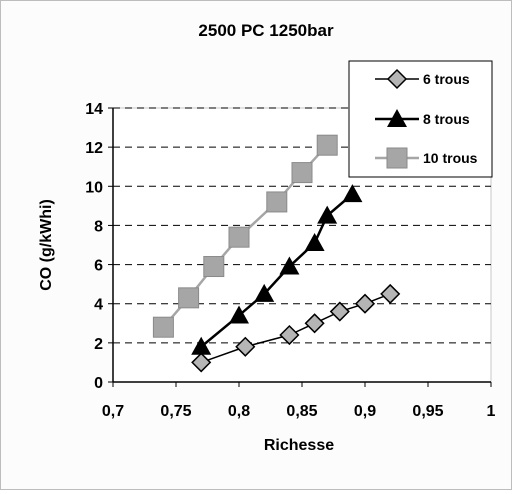 This screenshot has height=494, width=512. What do you see at coordinates (94, 148) in the screenshot?
I see `y-tick-label: 12` at bounding box center [94, 148].